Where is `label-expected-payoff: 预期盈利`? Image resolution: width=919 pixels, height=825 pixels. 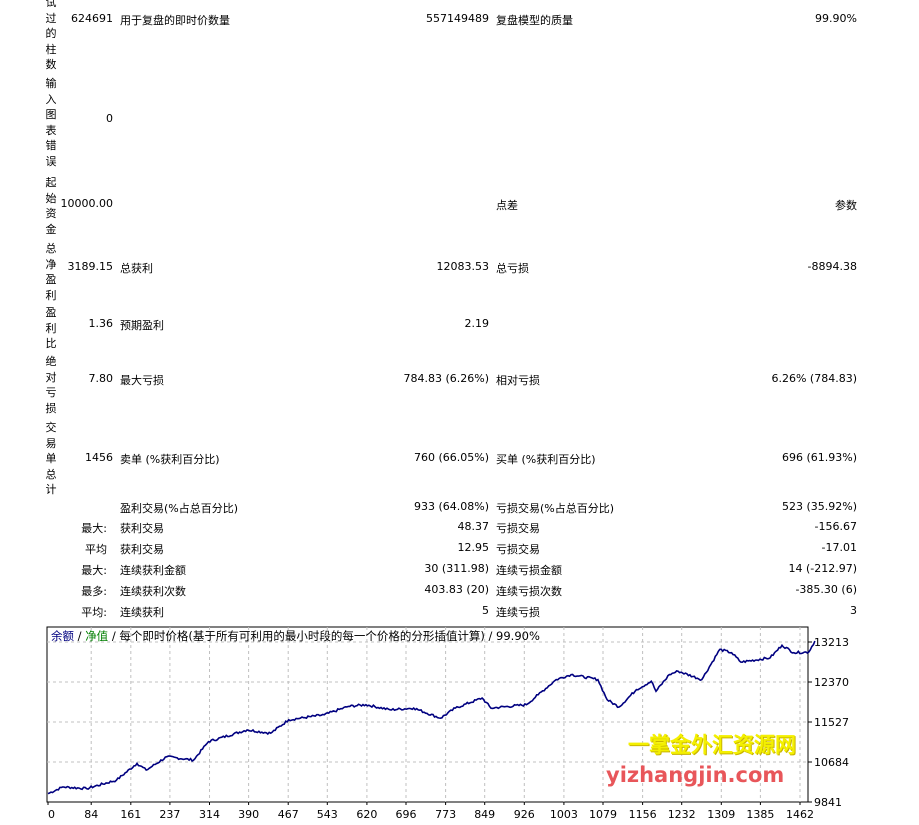
label-expected-payoff: 预期盈利 is located at coordinates (142, 325).